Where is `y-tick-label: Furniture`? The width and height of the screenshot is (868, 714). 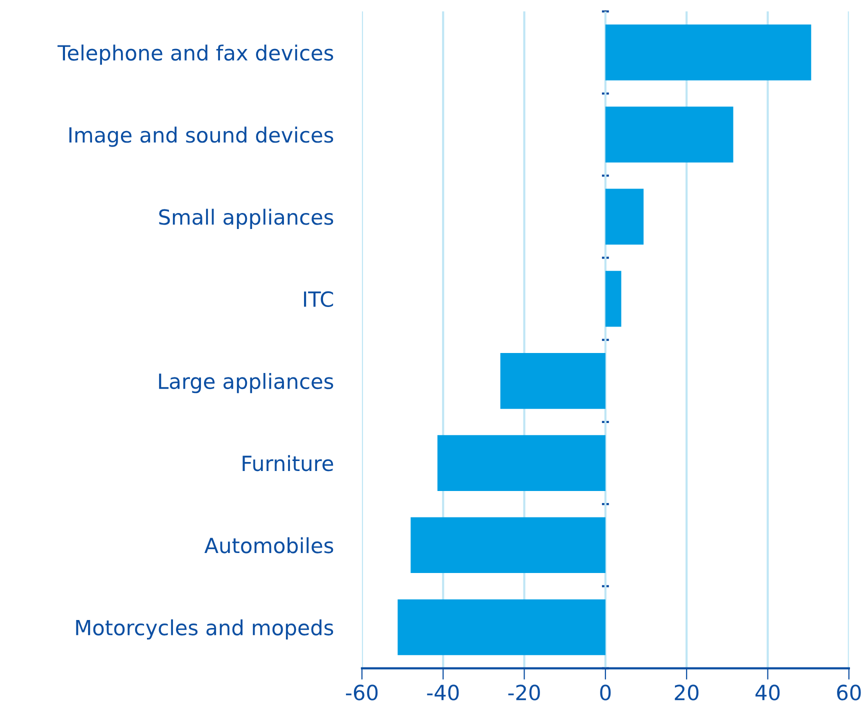 y-tick-label: Furniture is located at coordinates (288, 463).